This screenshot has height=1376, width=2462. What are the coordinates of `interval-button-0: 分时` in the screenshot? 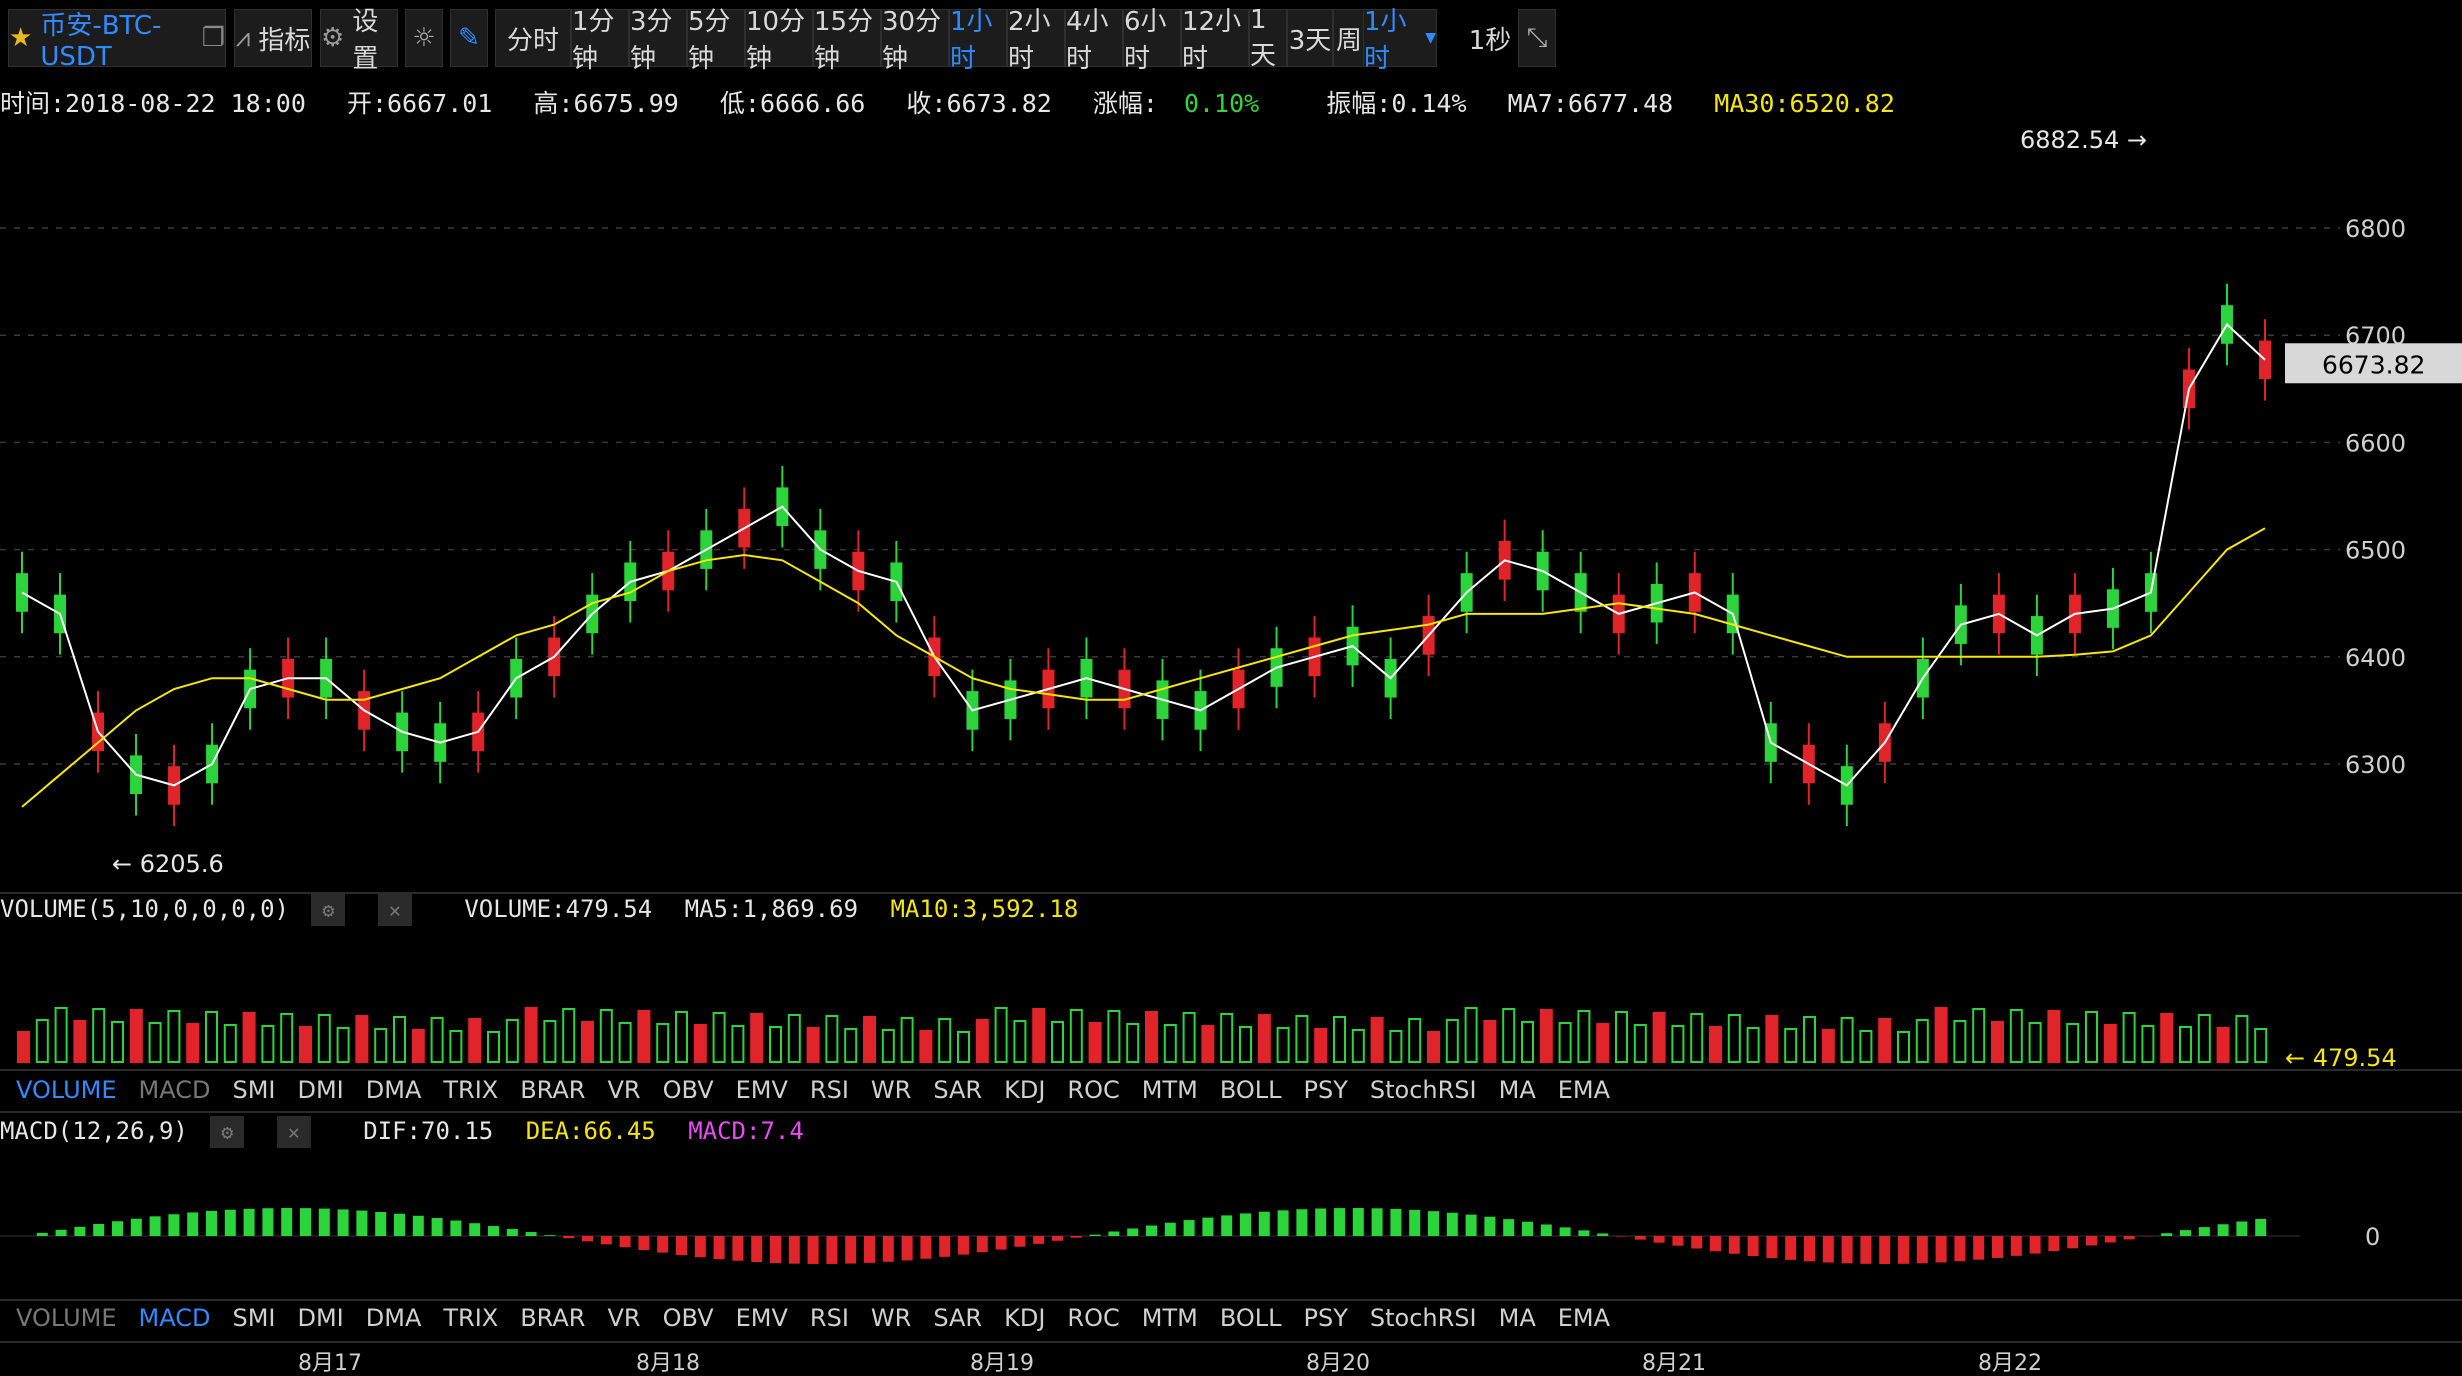 It's located at (533, 38).